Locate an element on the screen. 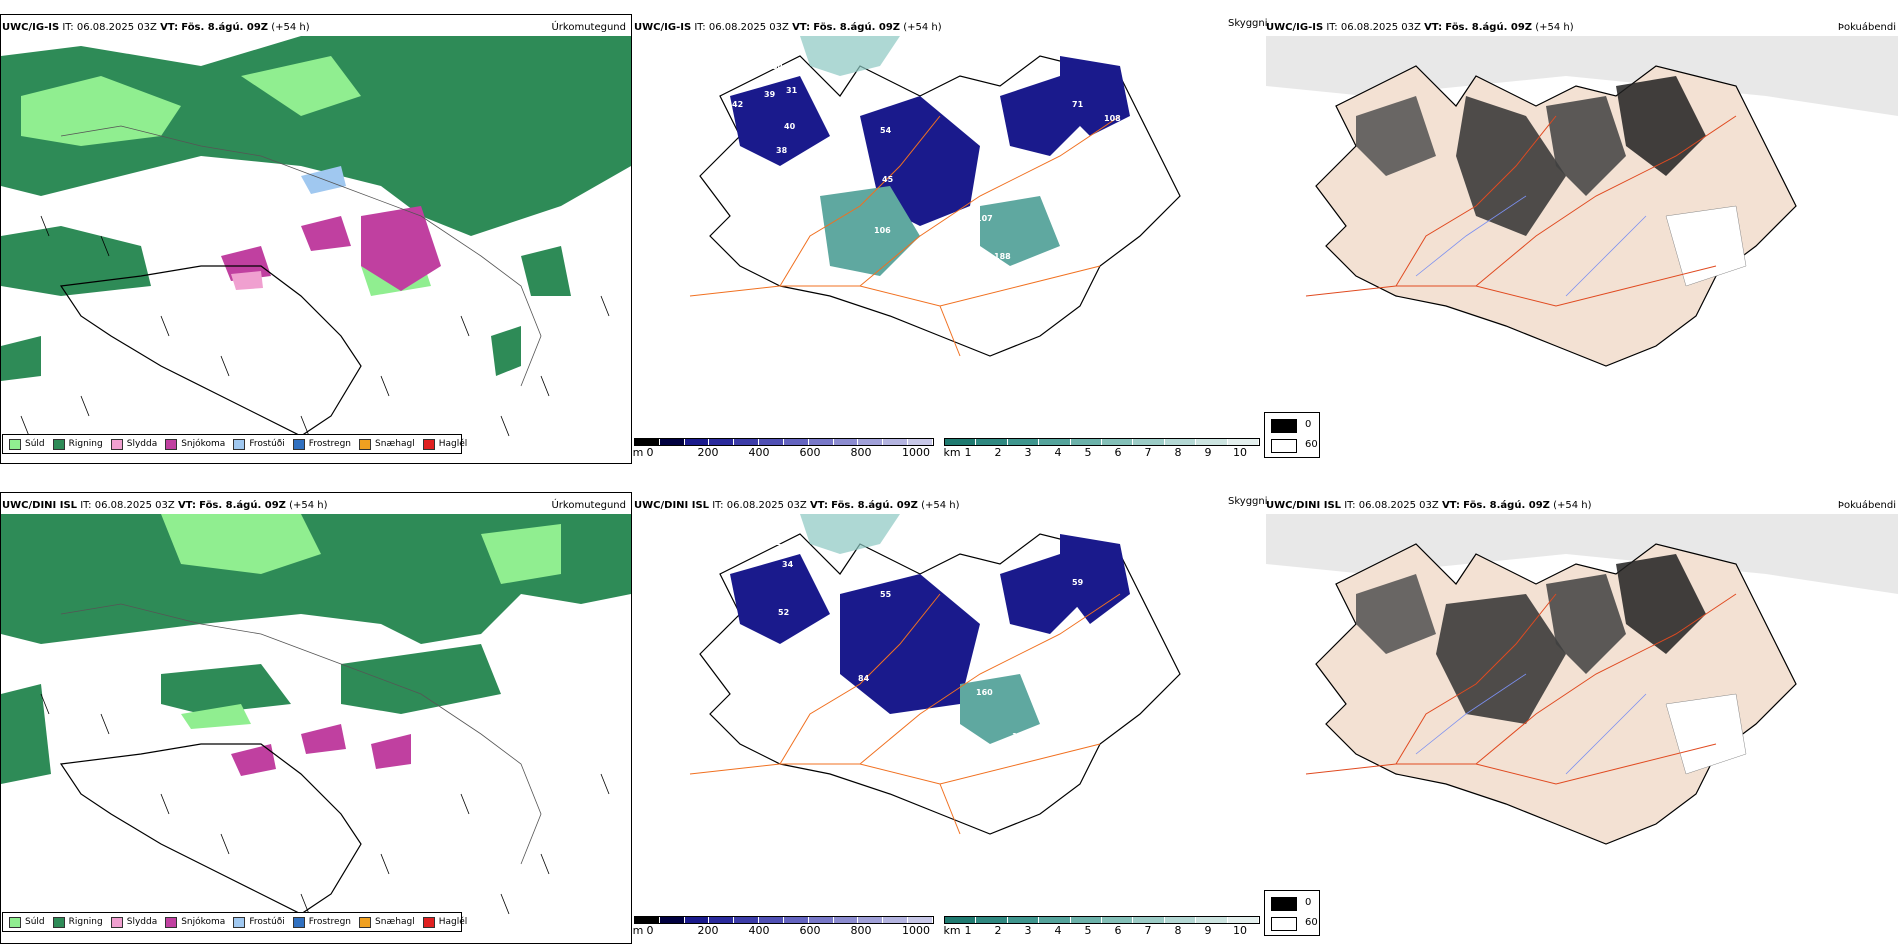 The width and height of the screenshot is (1900, 950). value-label: 54 is located at coordinates (886, 130).